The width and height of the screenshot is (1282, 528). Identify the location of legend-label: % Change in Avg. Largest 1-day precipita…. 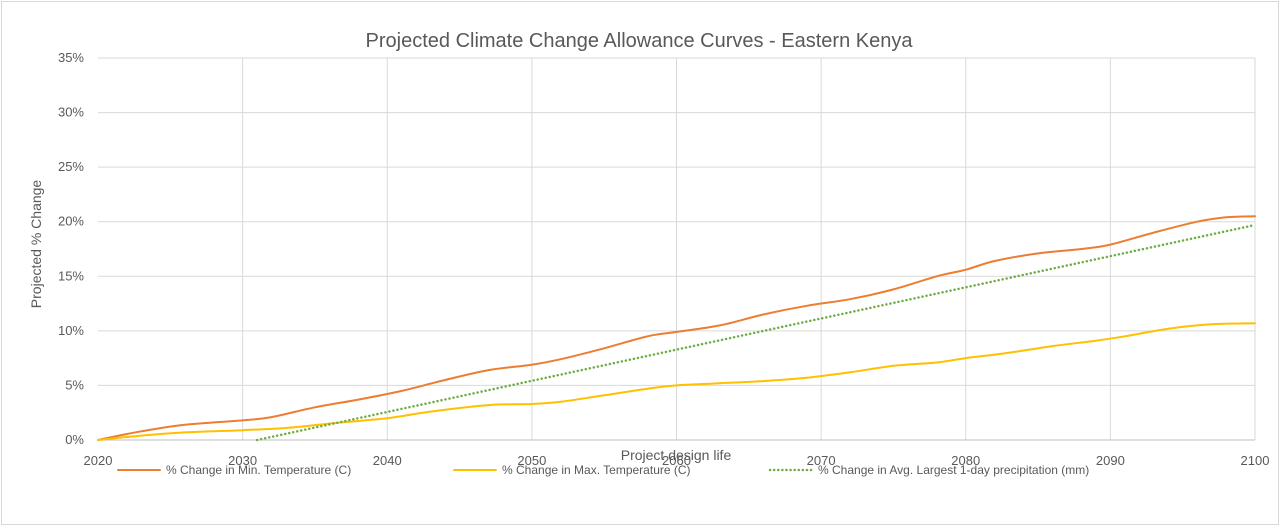
(953, 470).